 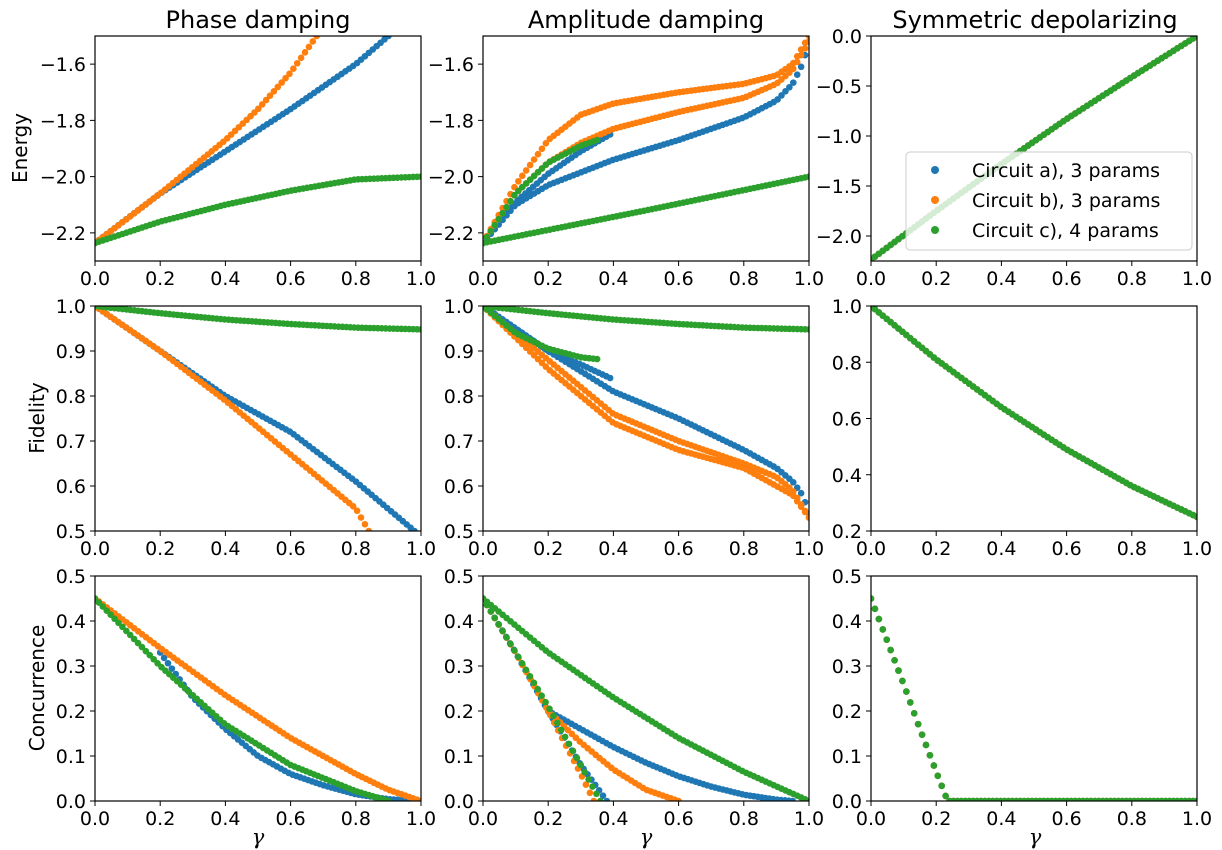 What do you see at coordinates (63, 178) in the screenshot?
I see `y-tick-label: −2.0` at bounding box center [63, 178].